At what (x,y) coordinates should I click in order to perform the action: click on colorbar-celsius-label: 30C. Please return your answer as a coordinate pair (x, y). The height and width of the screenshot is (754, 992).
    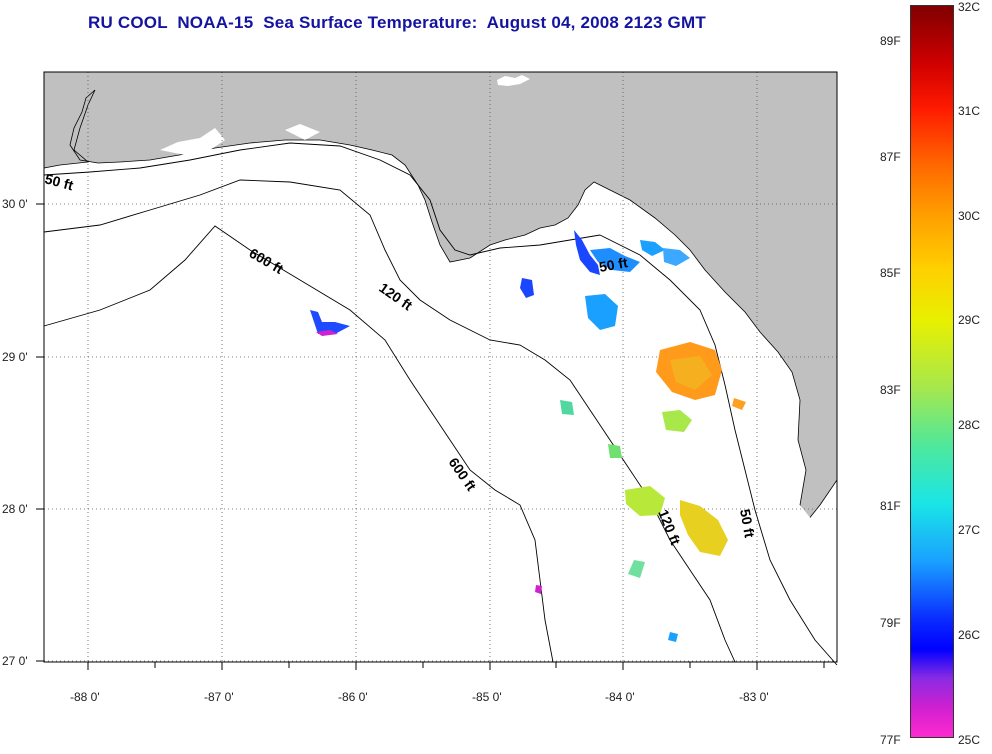
    Looking at the image, I should click on (969, 216).